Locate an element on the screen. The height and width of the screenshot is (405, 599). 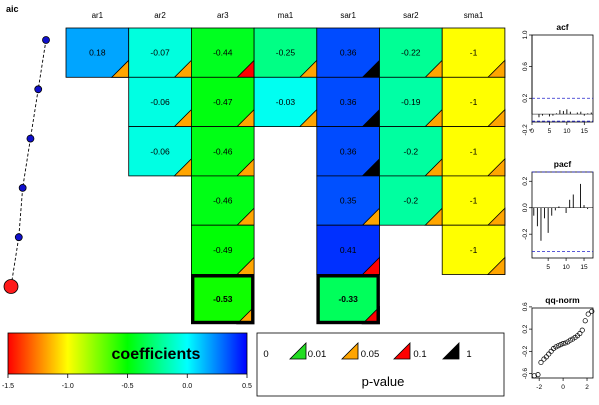
acf-plot: acf -0.2 0.2 0.6 1.0 0 5 10 15 is located at coordinates (558, 79).